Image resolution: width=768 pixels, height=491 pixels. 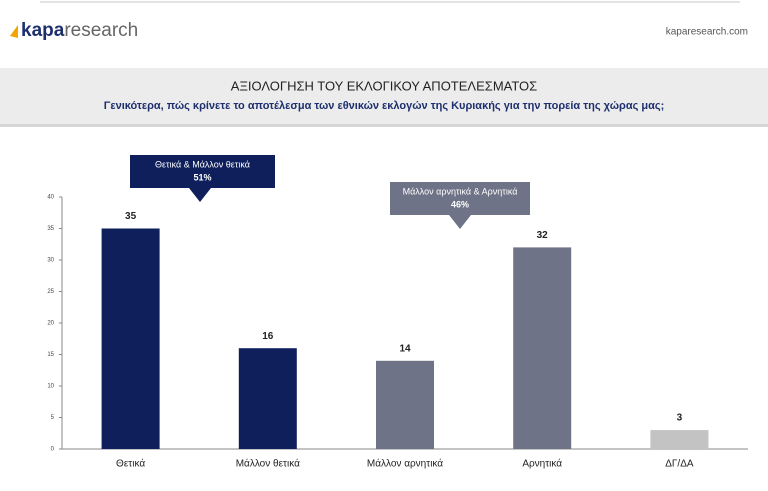 I want to click on value-label: 14, so click(x=405, y=348).